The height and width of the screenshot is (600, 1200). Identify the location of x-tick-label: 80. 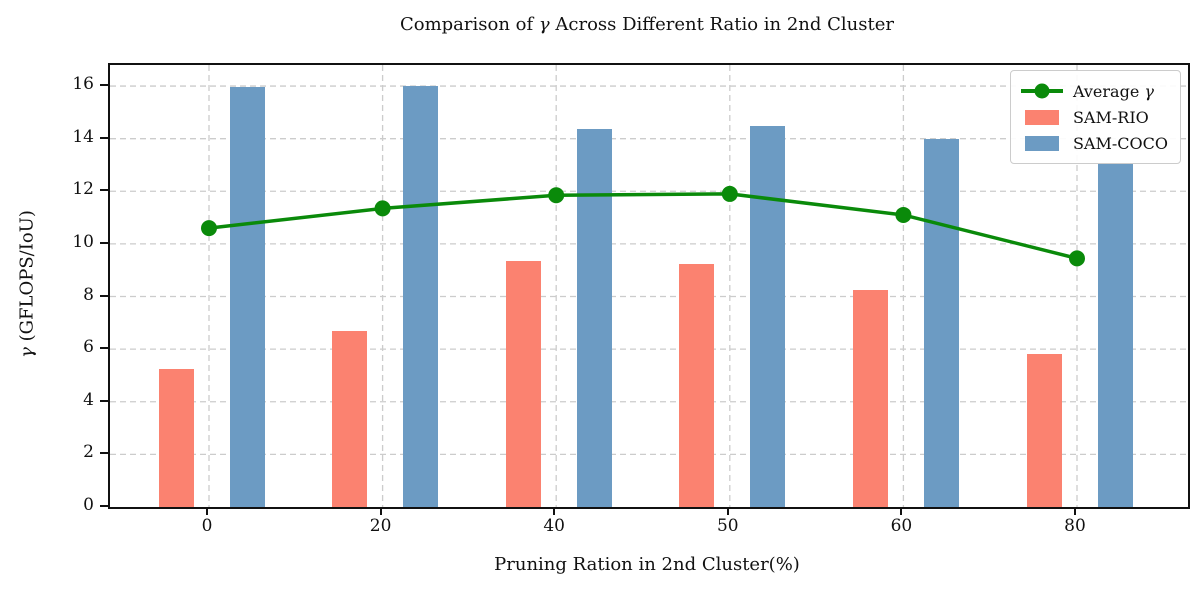
(1075, 526).